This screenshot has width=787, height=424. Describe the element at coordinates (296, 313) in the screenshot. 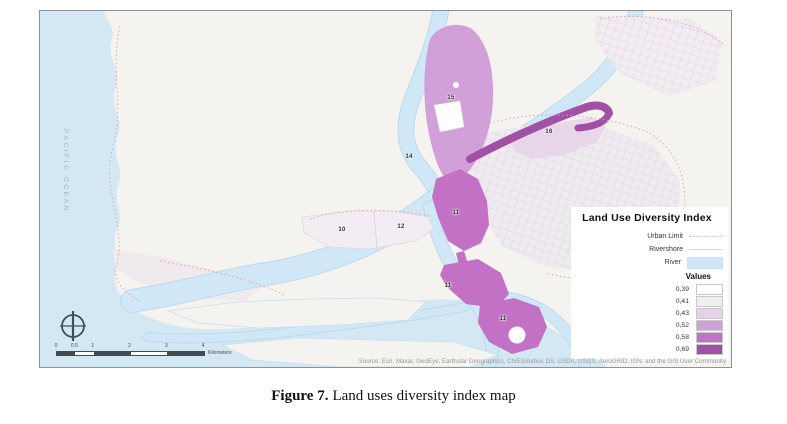

I see `estuary-island` at that location.